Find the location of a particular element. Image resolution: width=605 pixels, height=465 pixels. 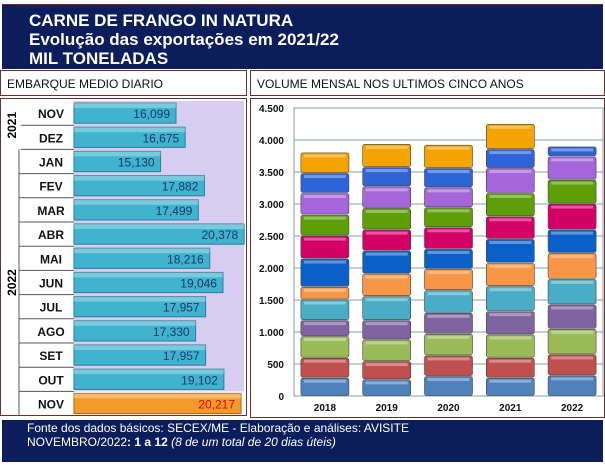

data-label: 20,378 is located at coordinates (220, 235).